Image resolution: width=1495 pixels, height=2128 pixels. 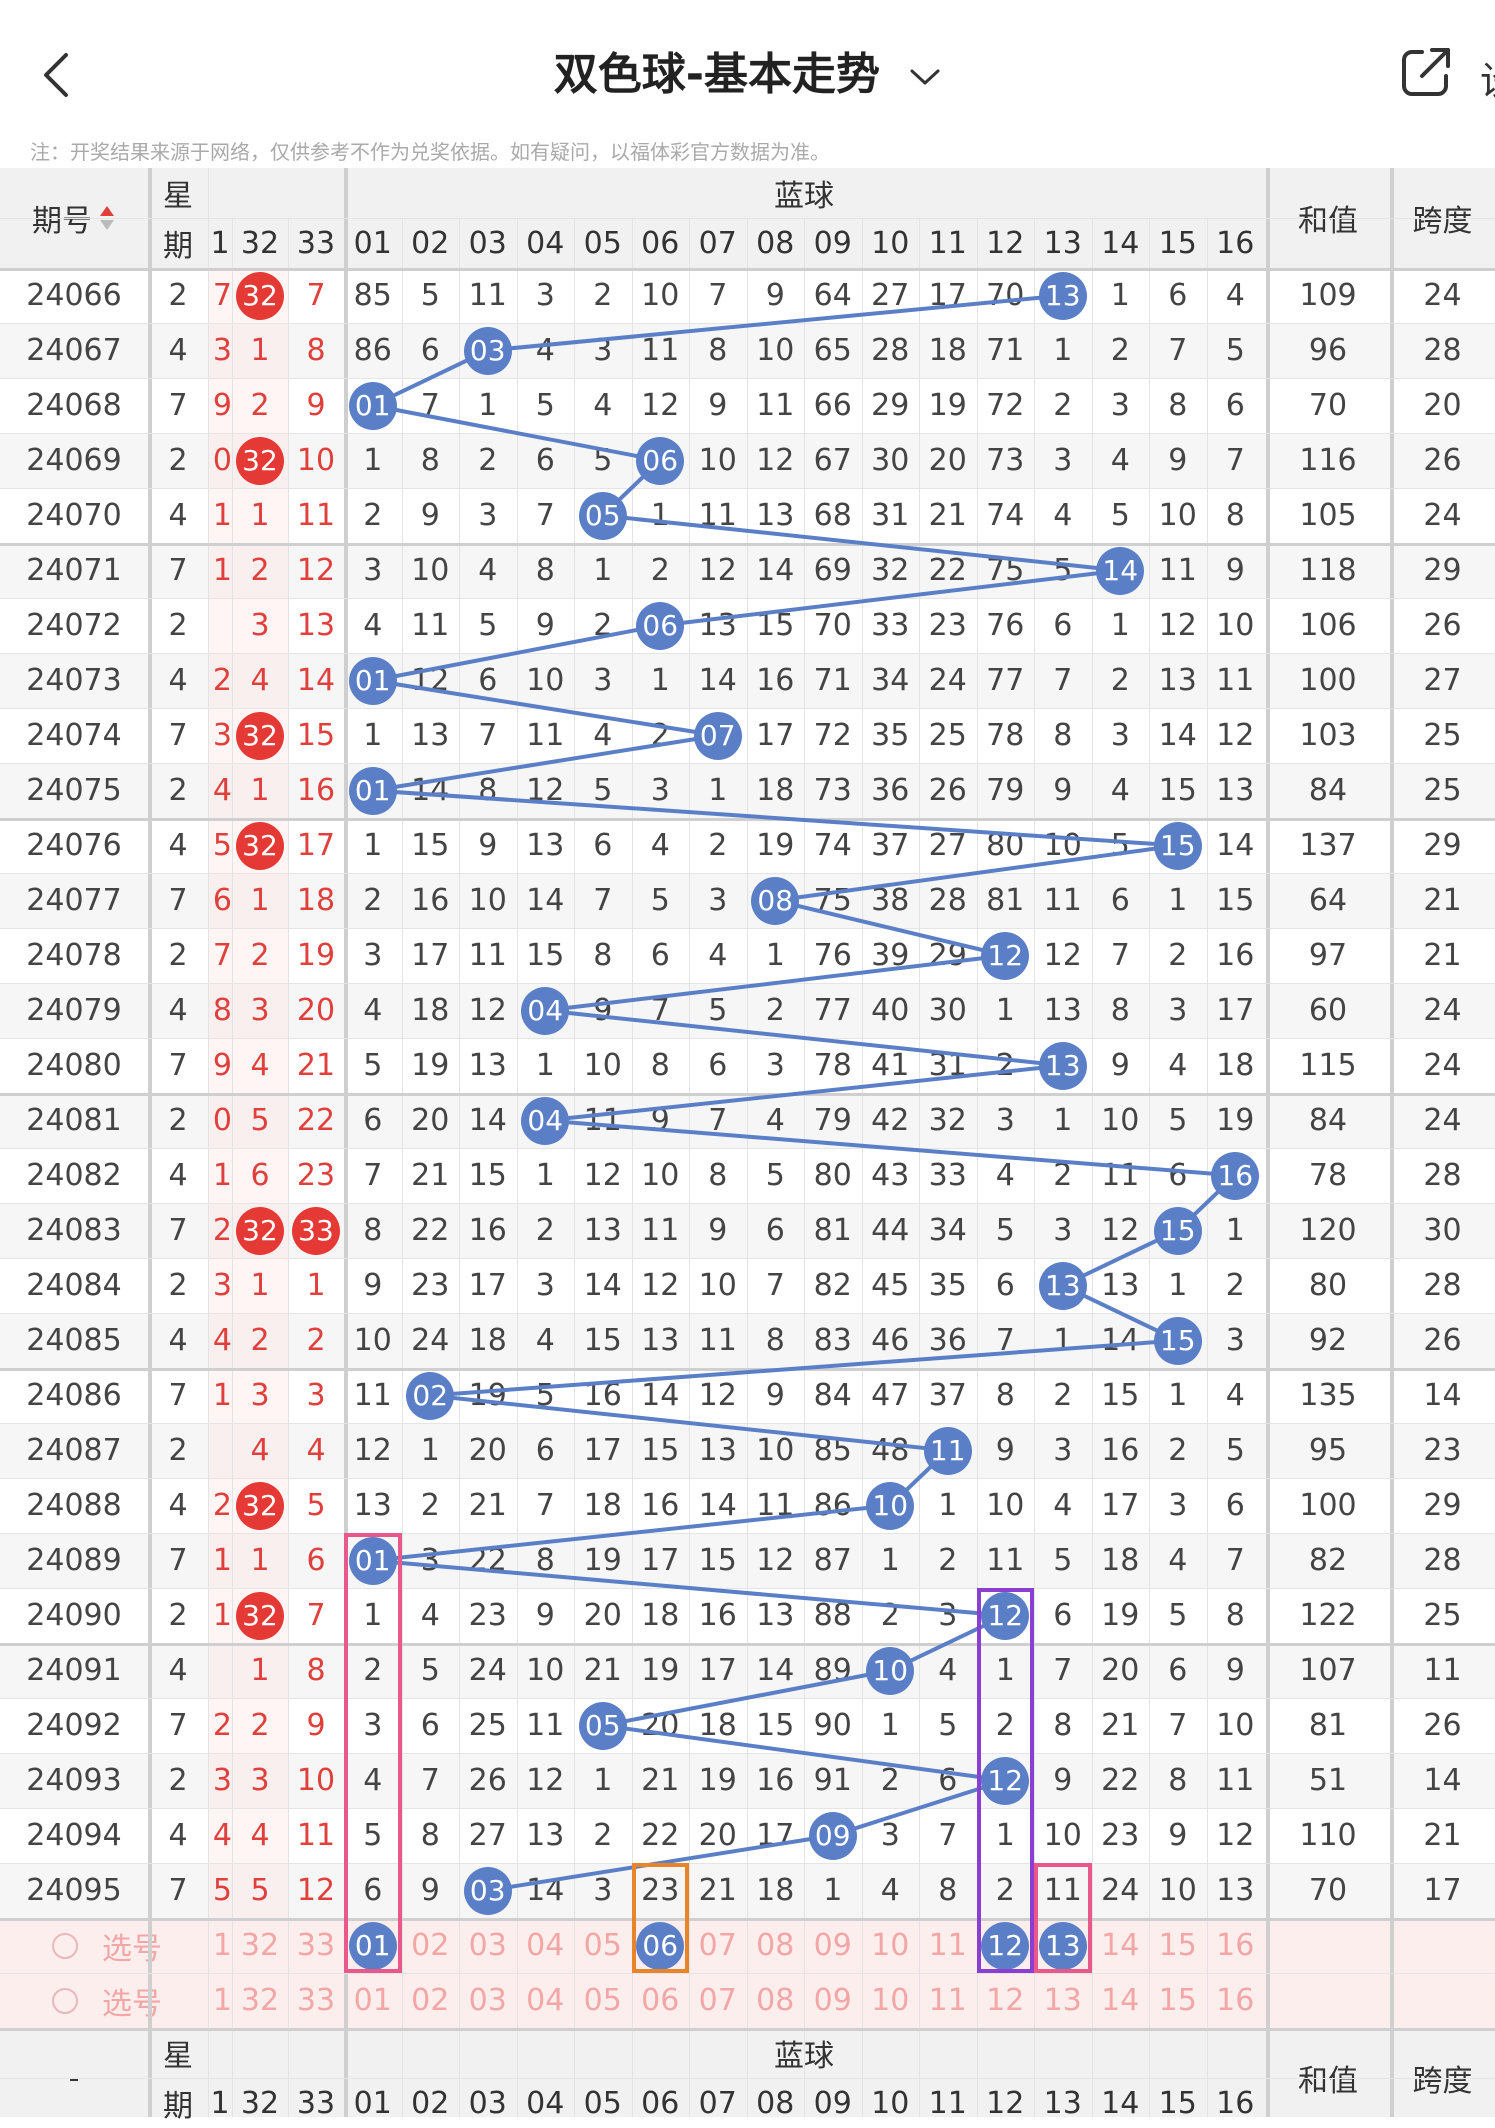 I want to click on page-title: 双色球-基本走势, so click(x=747, y=70).